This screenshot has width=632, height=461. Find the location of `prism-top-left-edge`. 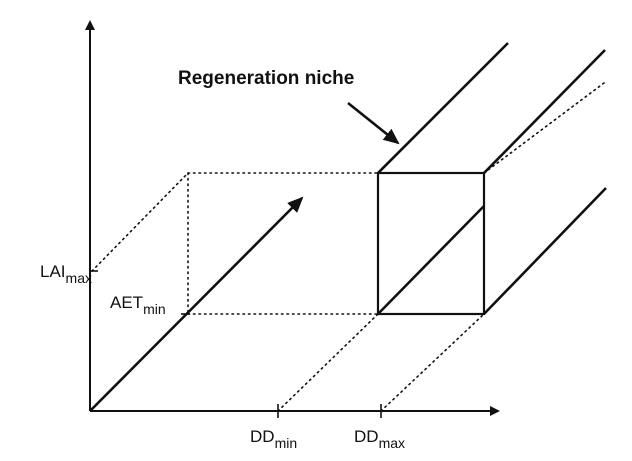

prism-top-left-edge is located at coordinates (443, 108).